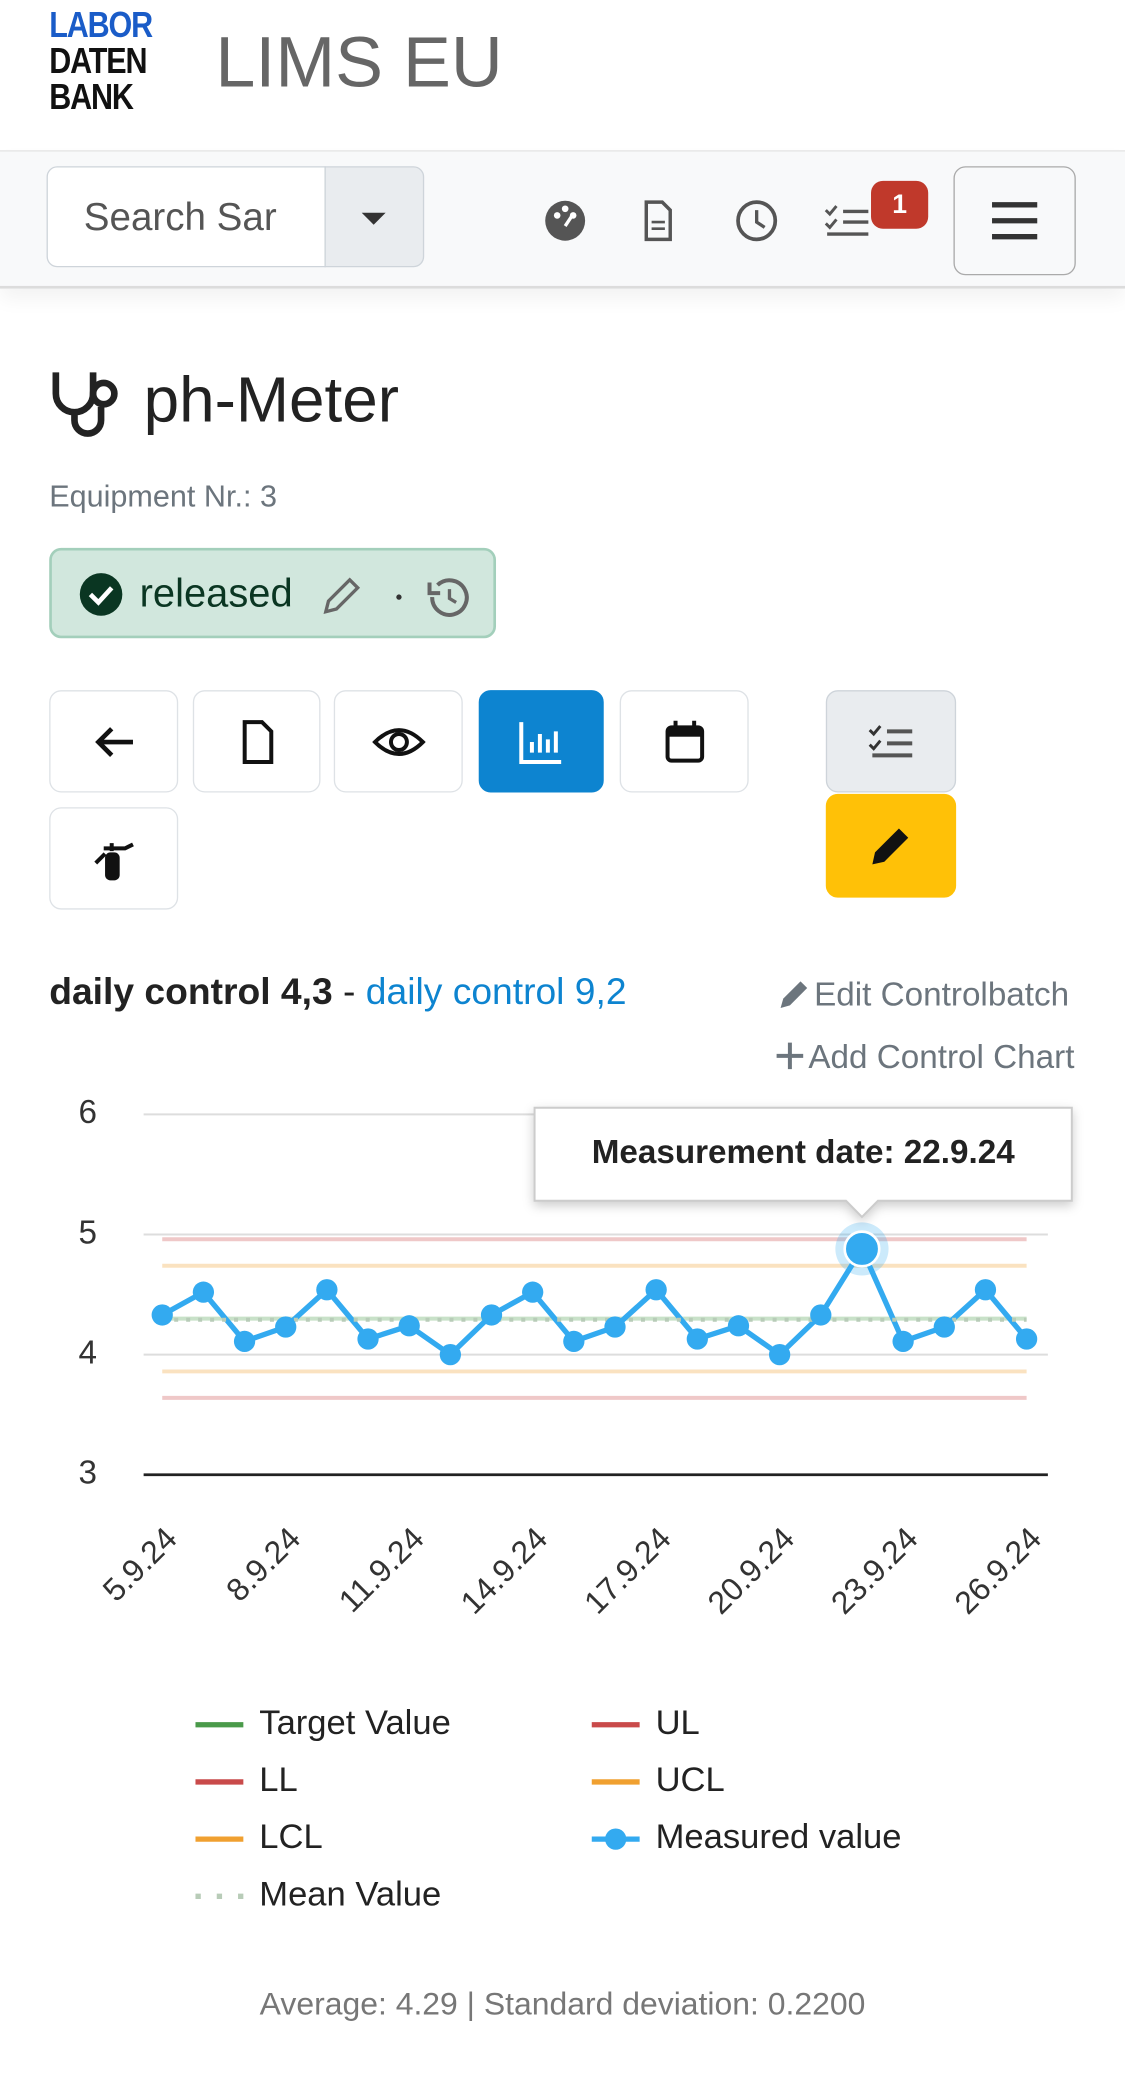 The image size is (1125, 2085). I want to click on chart-icon, so click(540, 742).